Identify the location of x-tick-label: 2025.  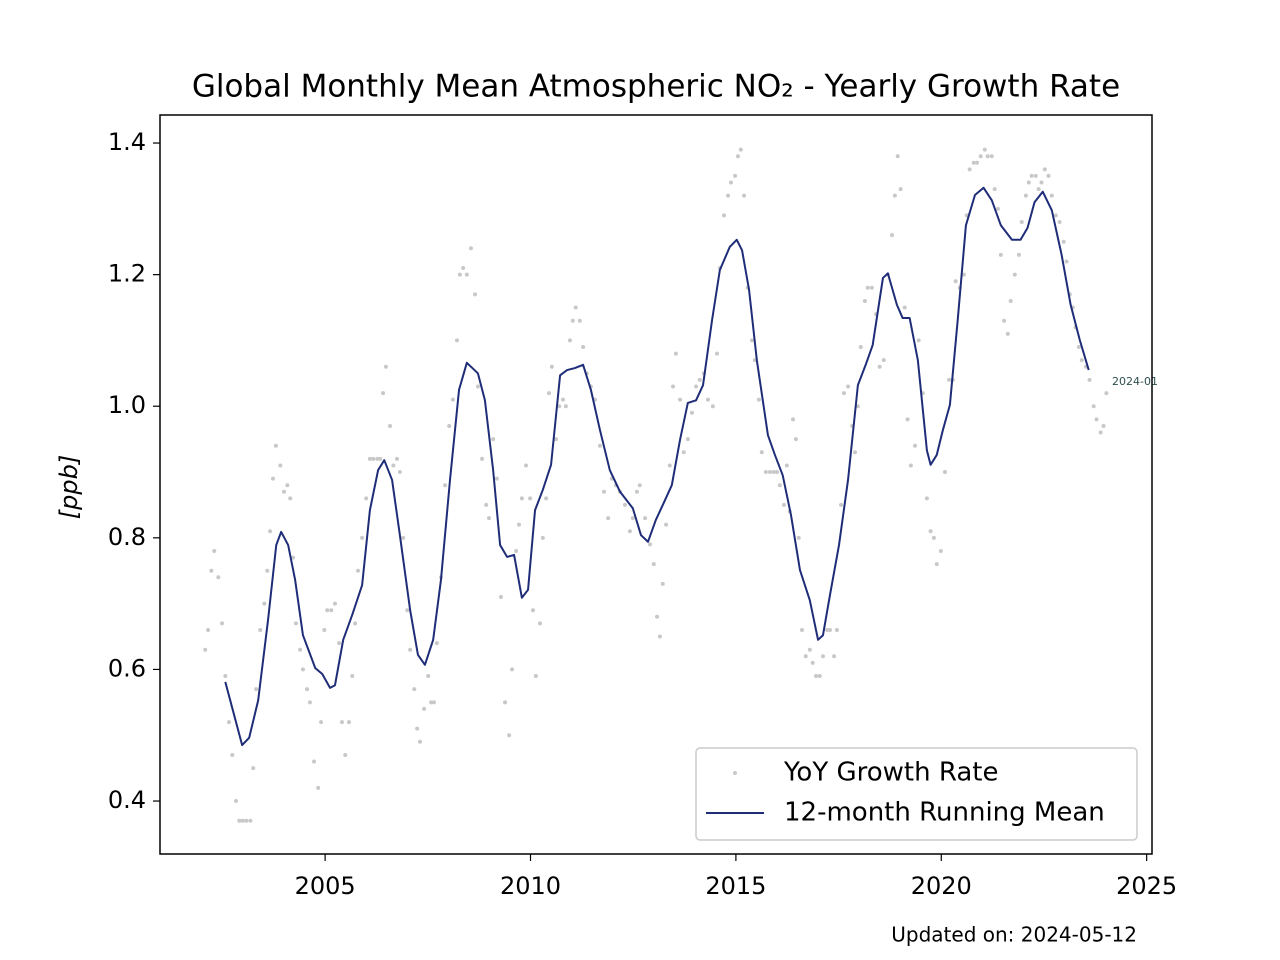
(1146, 886).